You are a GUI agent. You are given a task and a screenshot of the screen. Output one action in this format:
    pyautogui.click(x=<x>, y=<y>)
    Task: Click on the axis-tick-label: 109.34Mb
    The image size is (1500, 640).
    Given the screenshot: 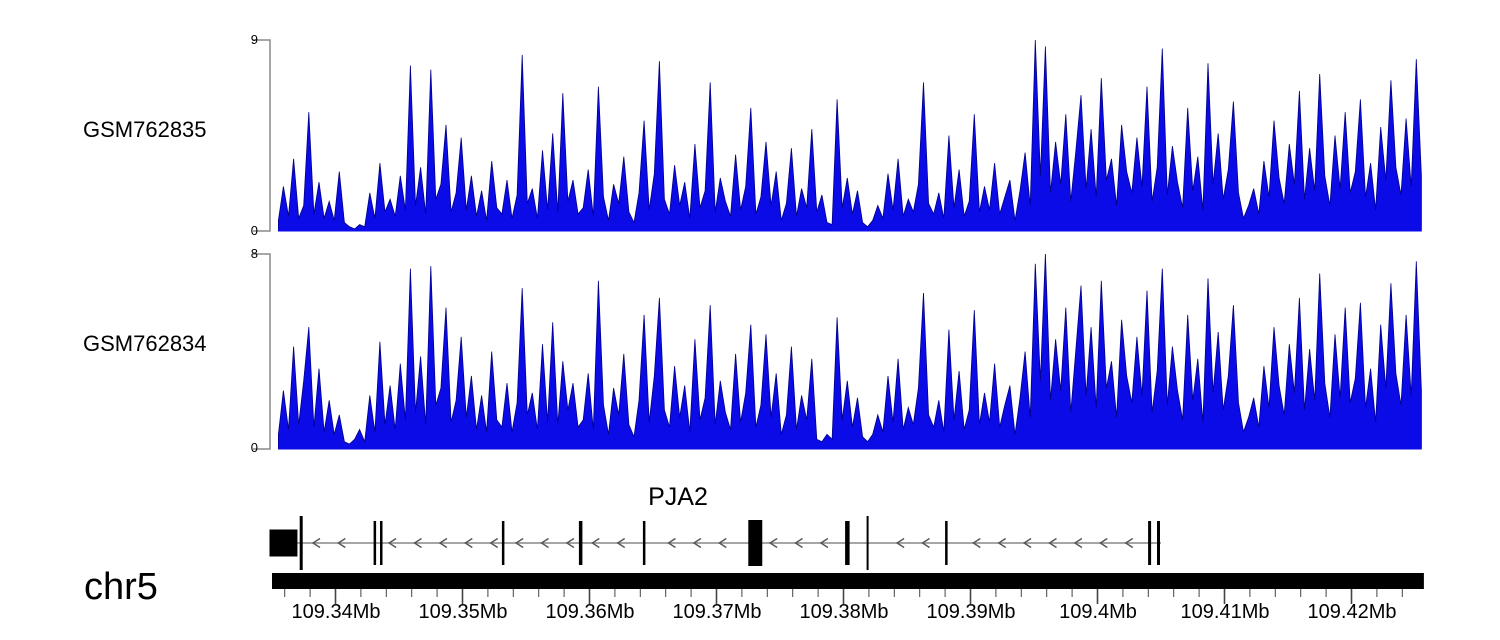 What is the action you would take?
    pyautogui.click(x=336, y=612)
    